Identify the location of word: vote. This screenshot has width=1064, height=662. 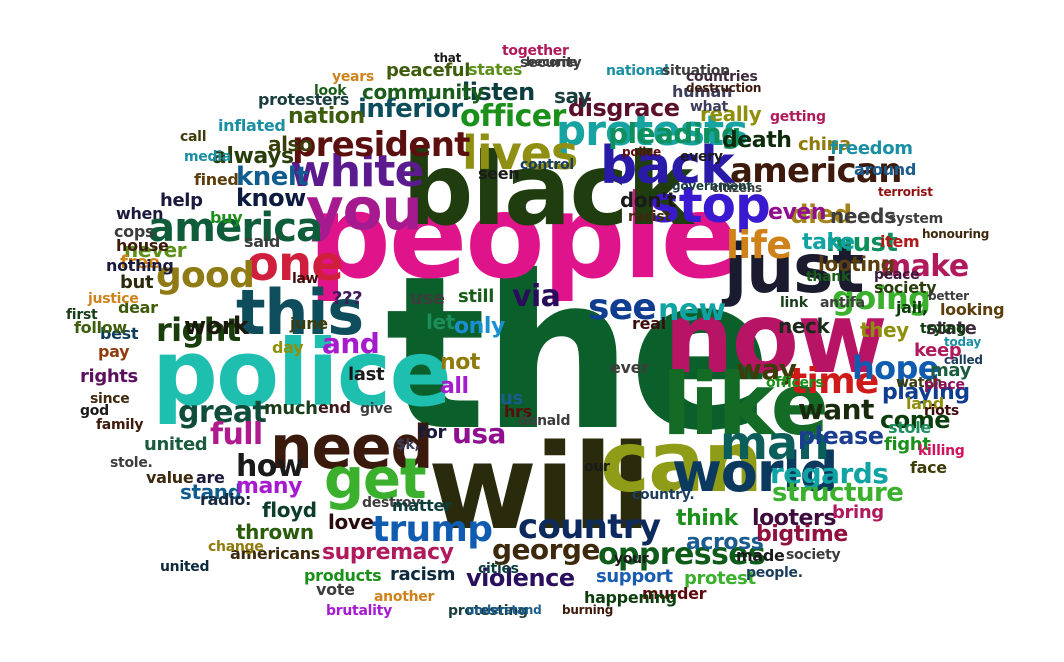
(335, 589).